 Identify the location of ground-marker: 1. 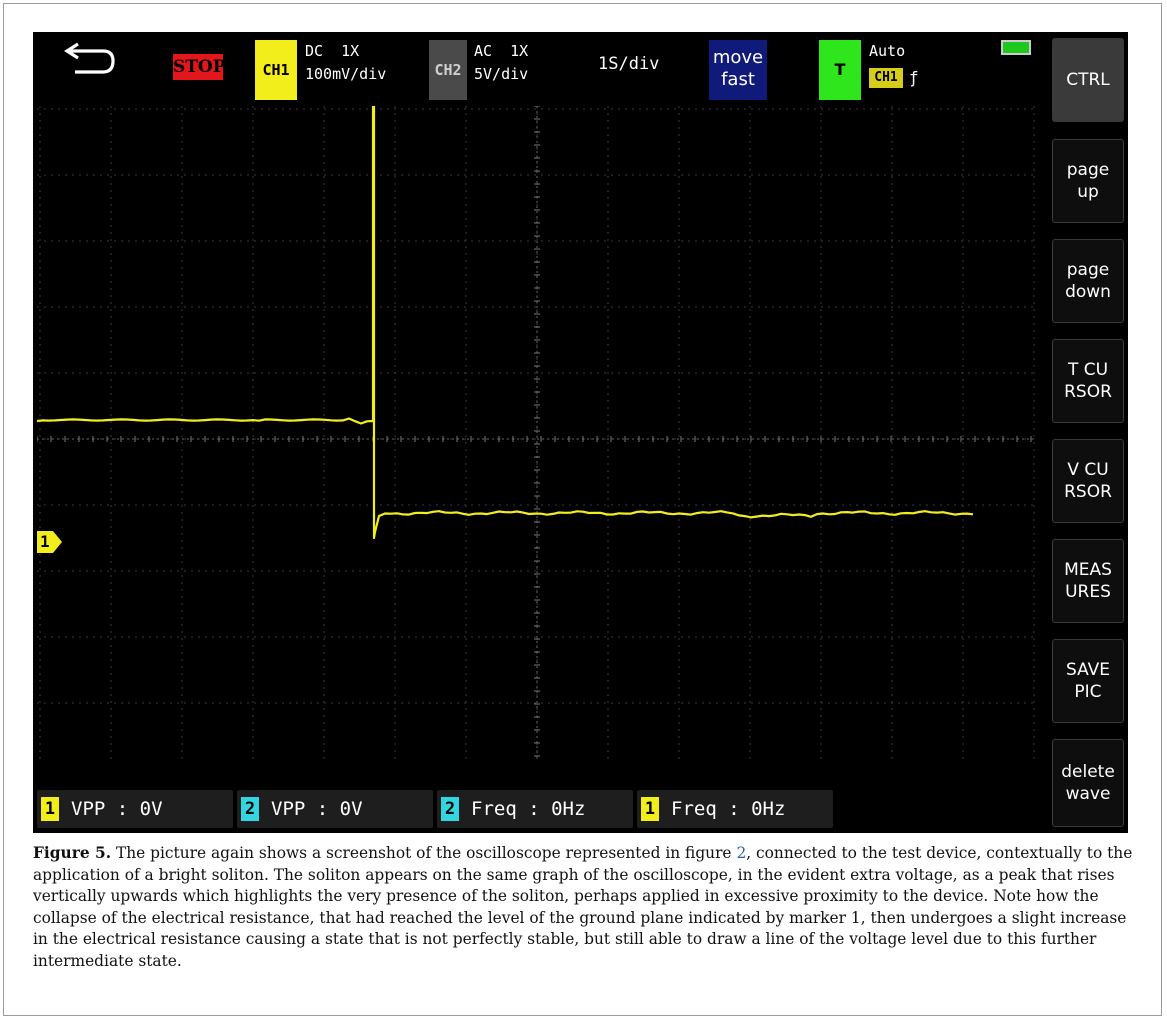
(50, 542).